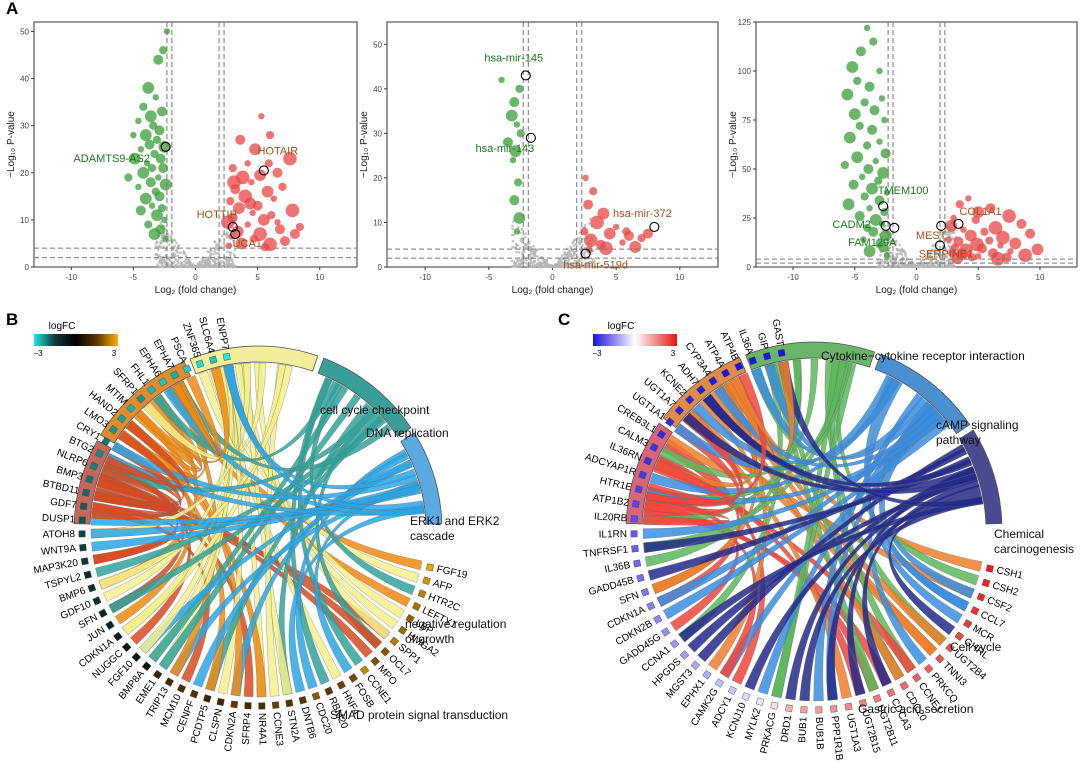 This screenshot has height=773, width=1084. Describe the element at coordinates (254, 360) in the screenshot. I see `term-arc` at that location.